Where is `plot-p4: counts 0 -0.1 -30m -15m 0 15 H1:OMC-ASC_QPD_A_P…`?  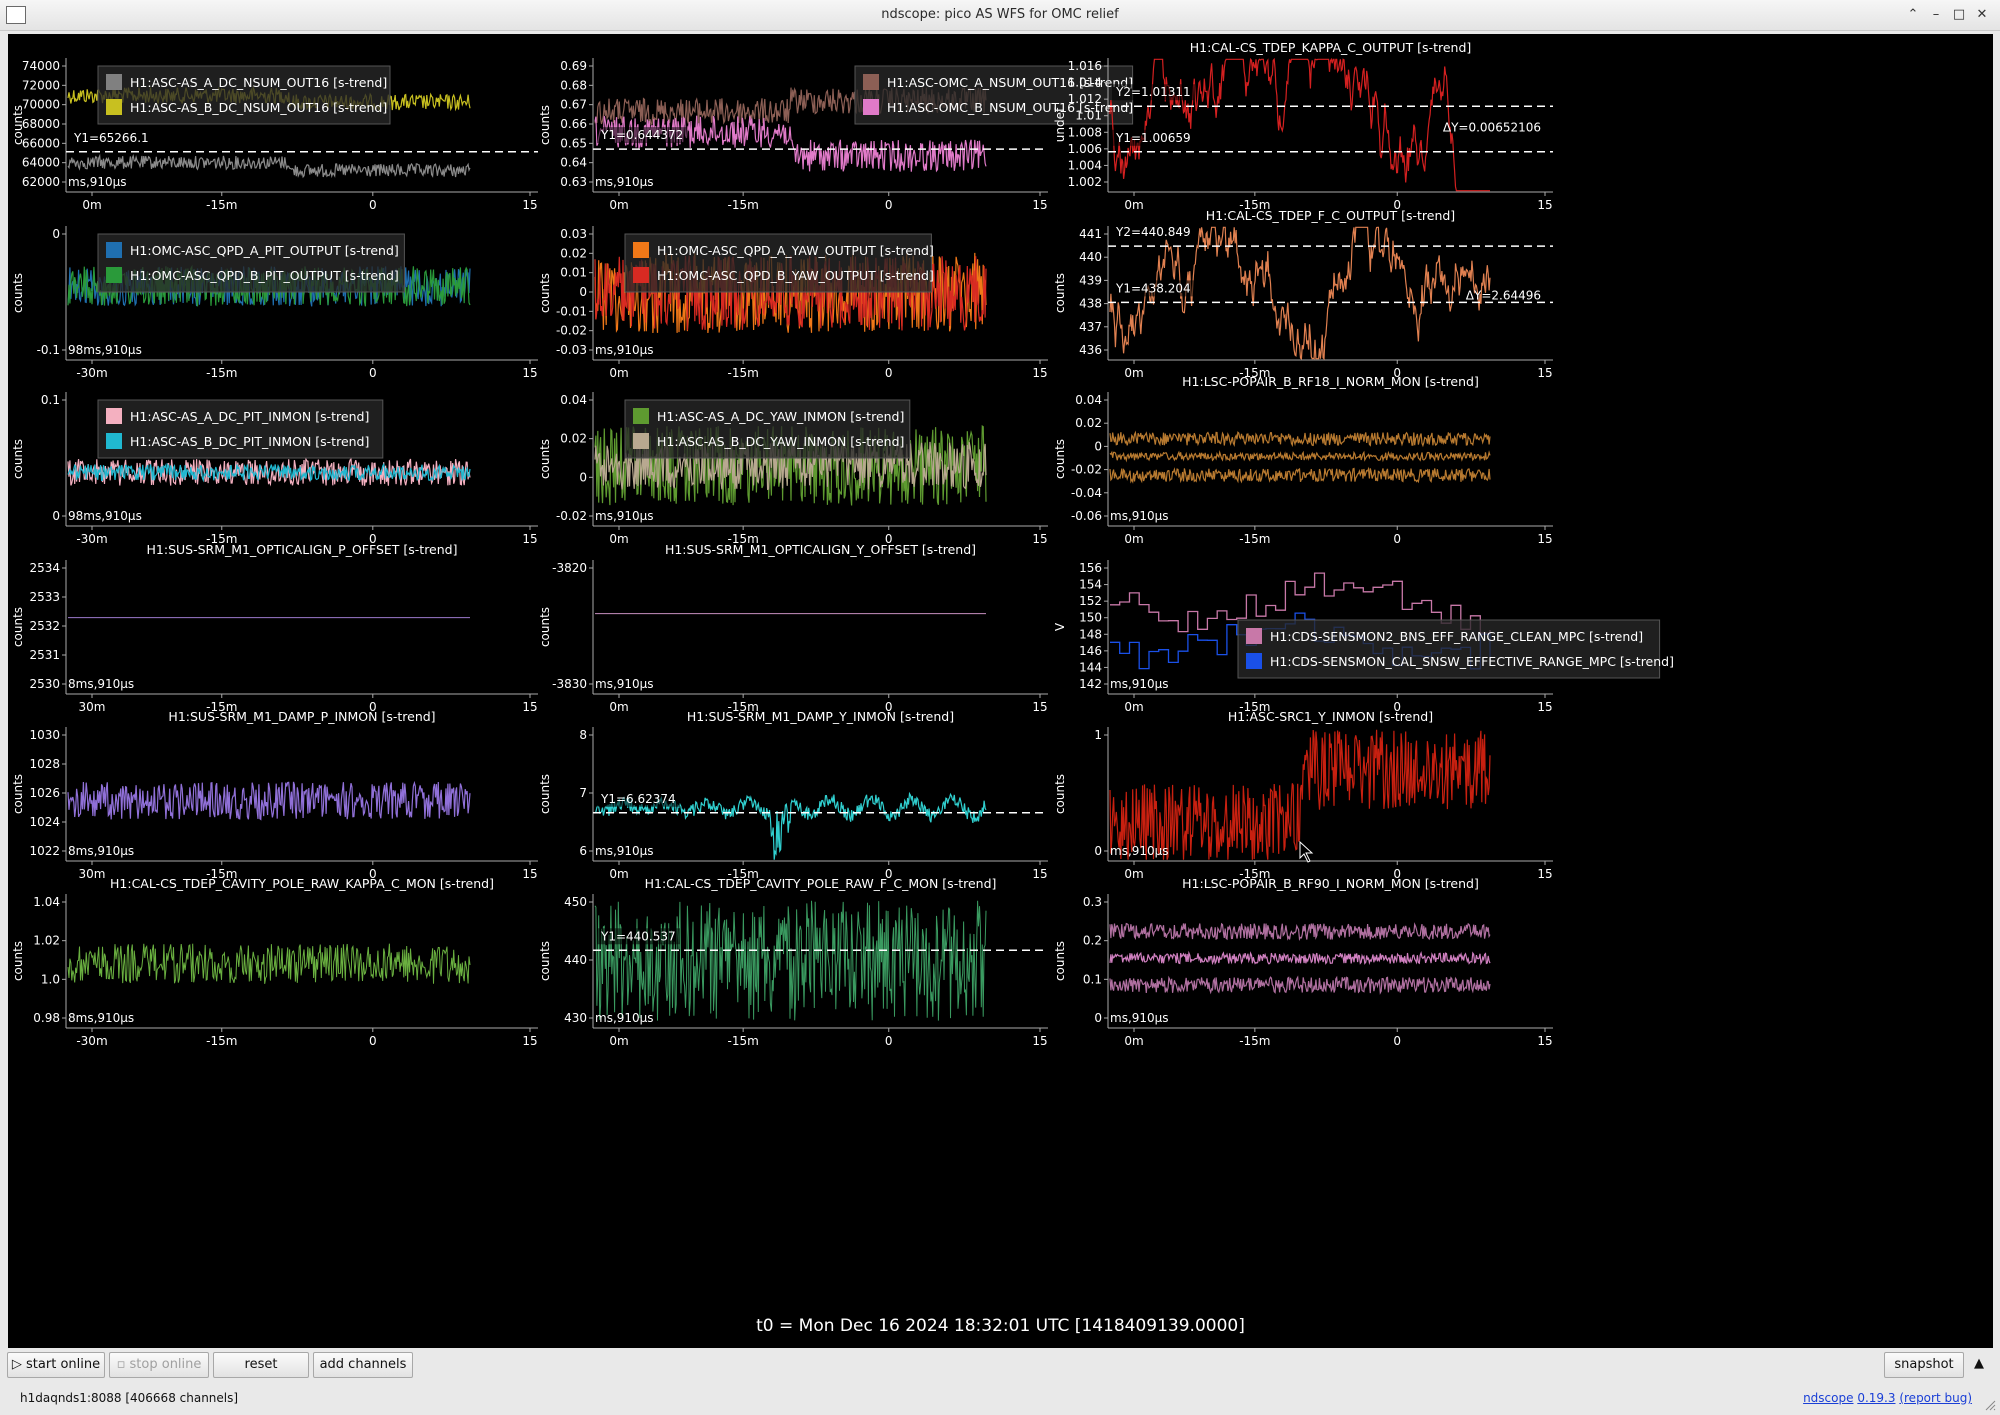
plot-p4: counts 0 -0.1 -30m -15m 0 15 H1:OMC-ASC_QPD_A_P… is located at coordinates (274, 303).